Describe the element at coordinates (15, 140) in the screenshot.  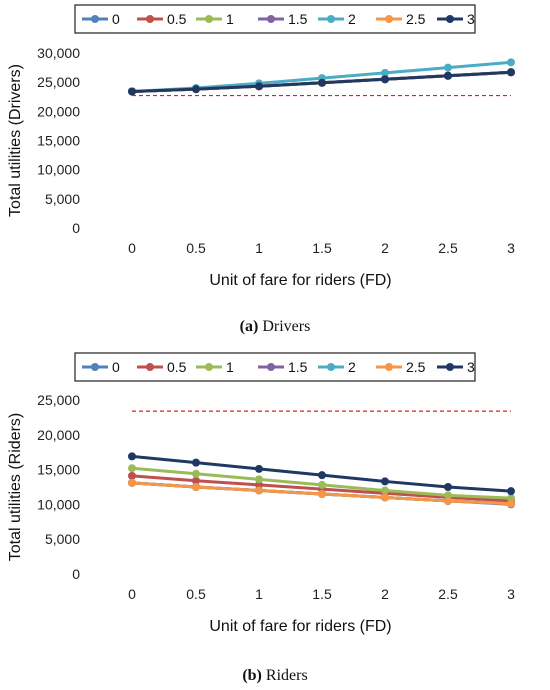
I see `y-axis-title: Total utilities (Drivers)` at that location.